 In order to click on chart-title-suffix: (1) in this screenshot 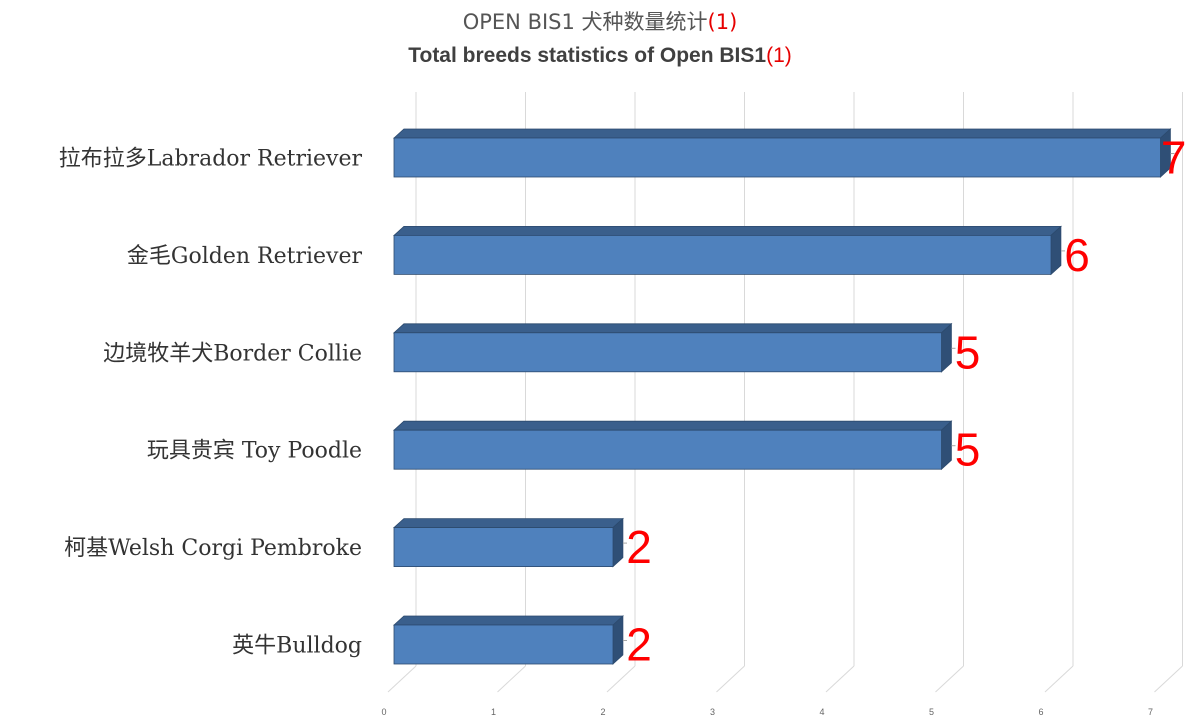, I will do `click(722, 22)`.